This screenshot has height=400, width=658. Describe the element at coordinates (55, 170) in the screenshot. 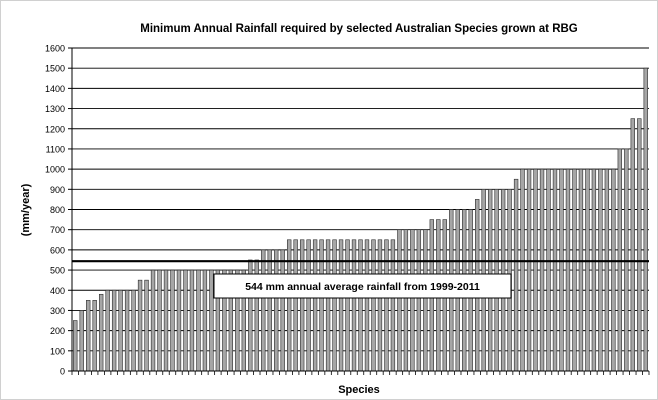

I see `y-tick-label: 1000` at that location.